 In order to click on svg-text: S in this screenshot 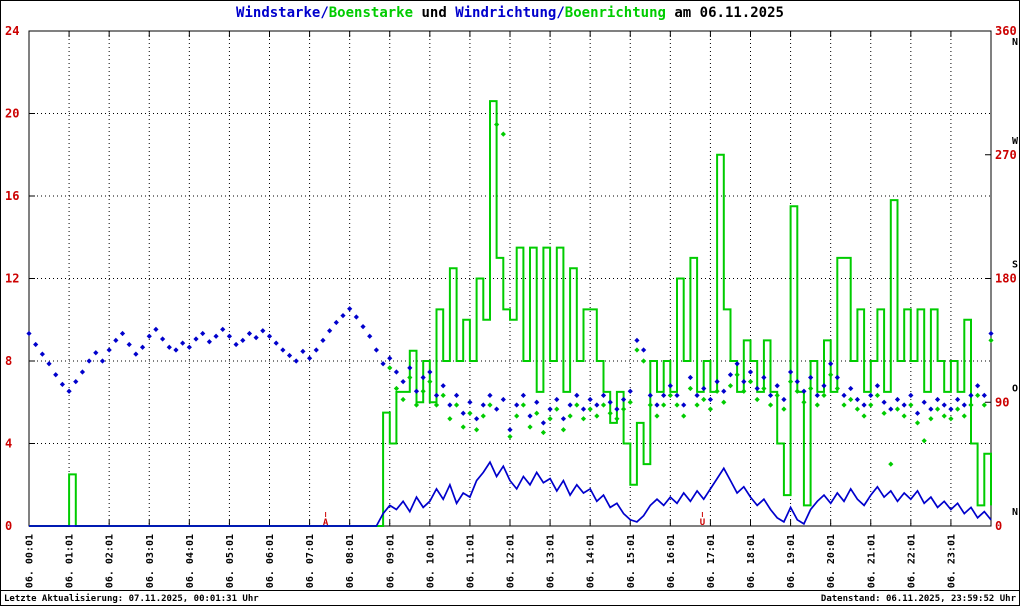, I will do `click(1015, 265)`.